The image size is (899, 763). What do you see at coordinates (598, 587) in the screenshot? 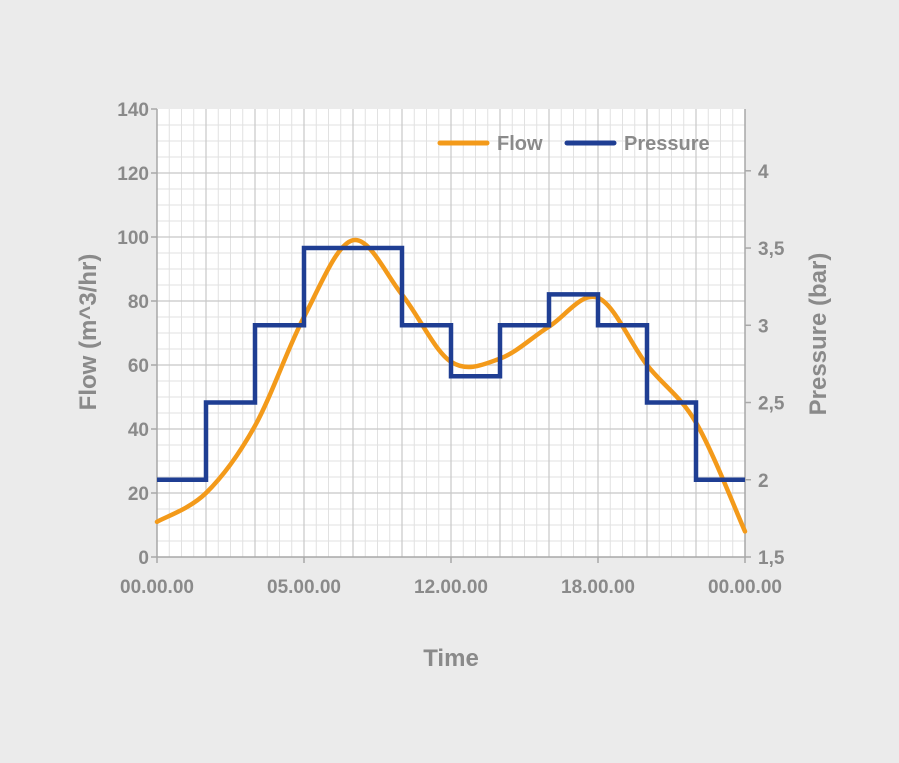
I see `x-tick-label: 18.00.00` at bounding box center [598, 587].